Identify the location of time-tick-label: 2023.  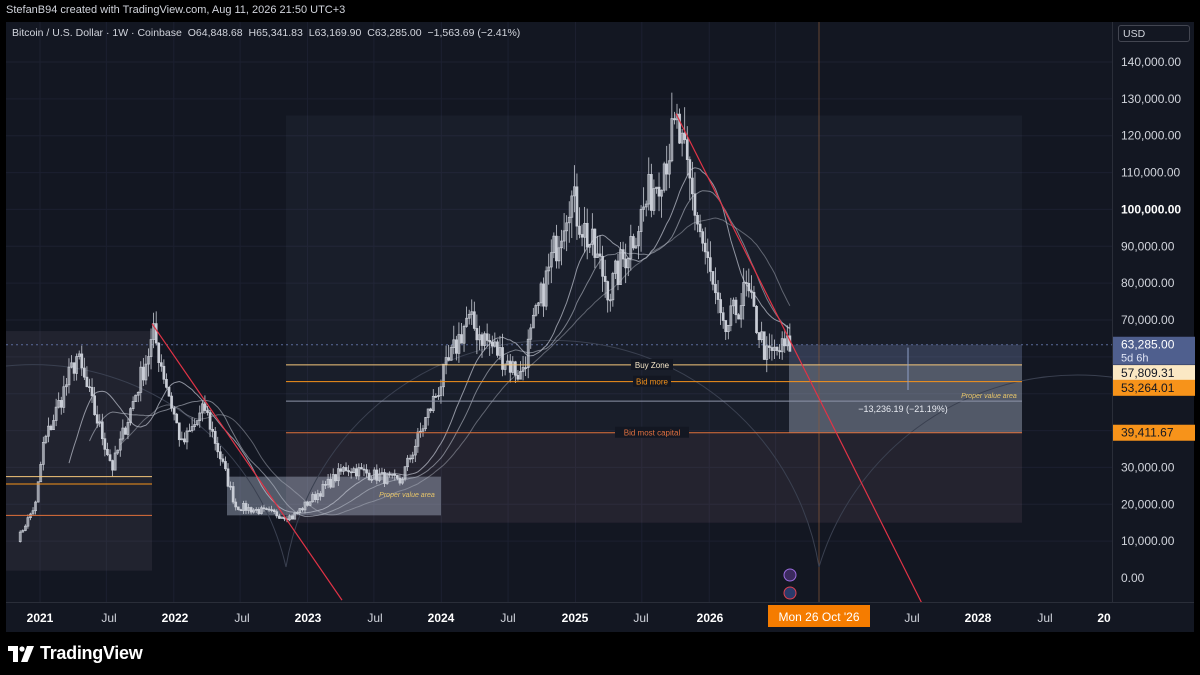
(308, 618).